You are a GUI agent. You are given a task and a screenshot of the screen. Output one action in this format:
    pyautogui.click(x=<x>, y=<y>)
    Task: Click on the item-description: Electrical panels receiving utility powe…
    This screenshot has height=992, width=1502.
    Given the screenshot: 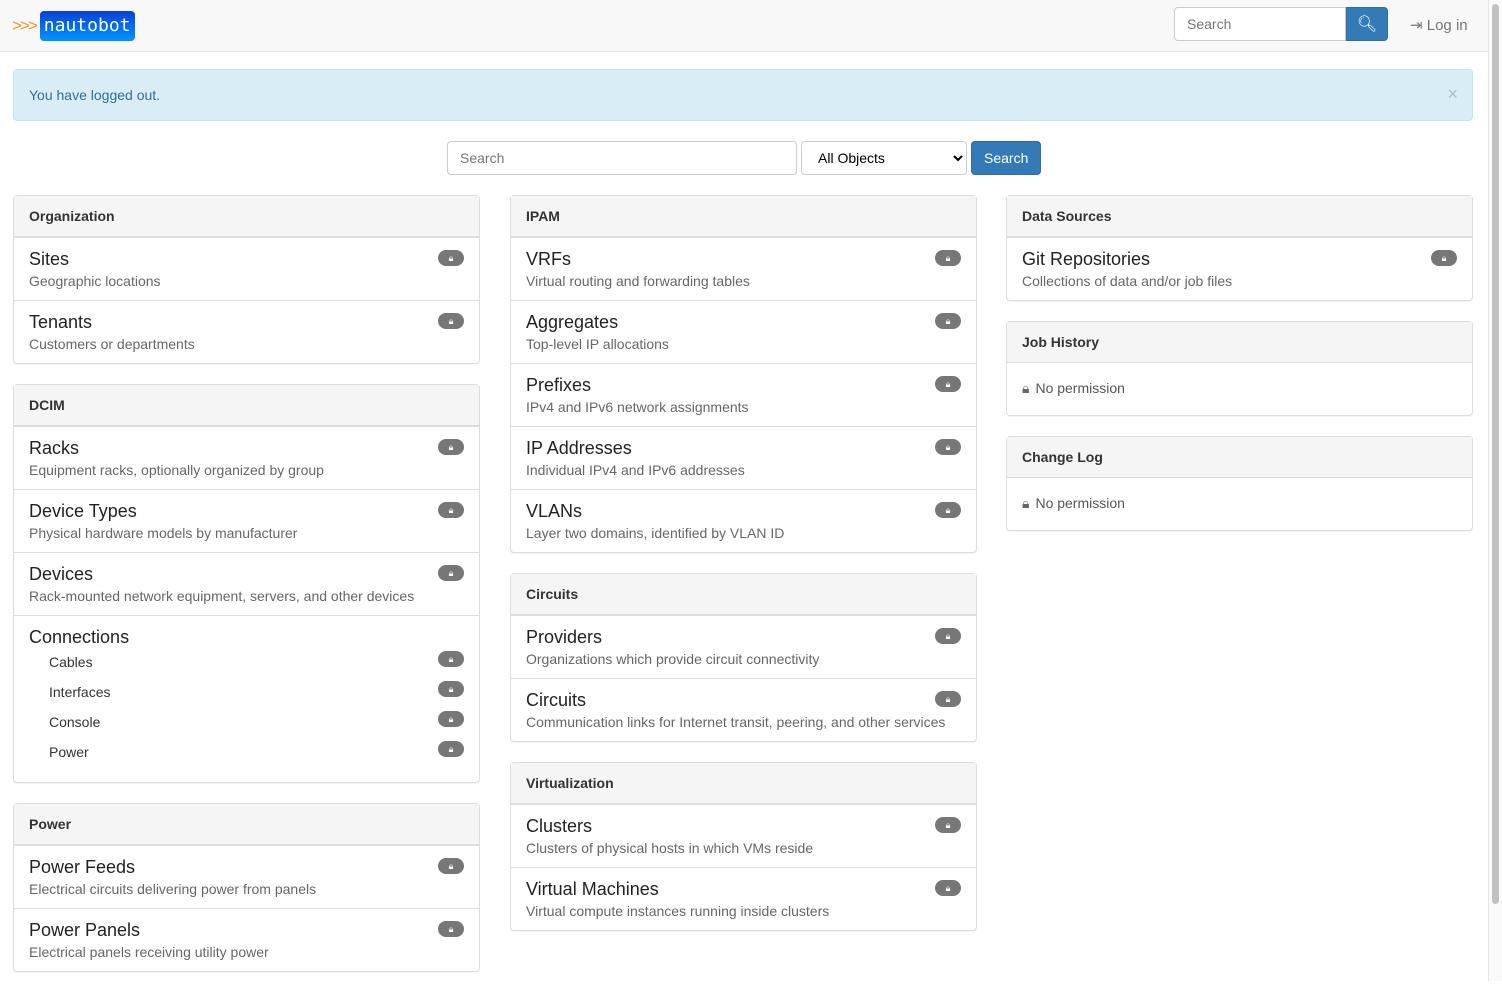 What is the action you would take?
    pyautogui.click(x=149, y=952)
    